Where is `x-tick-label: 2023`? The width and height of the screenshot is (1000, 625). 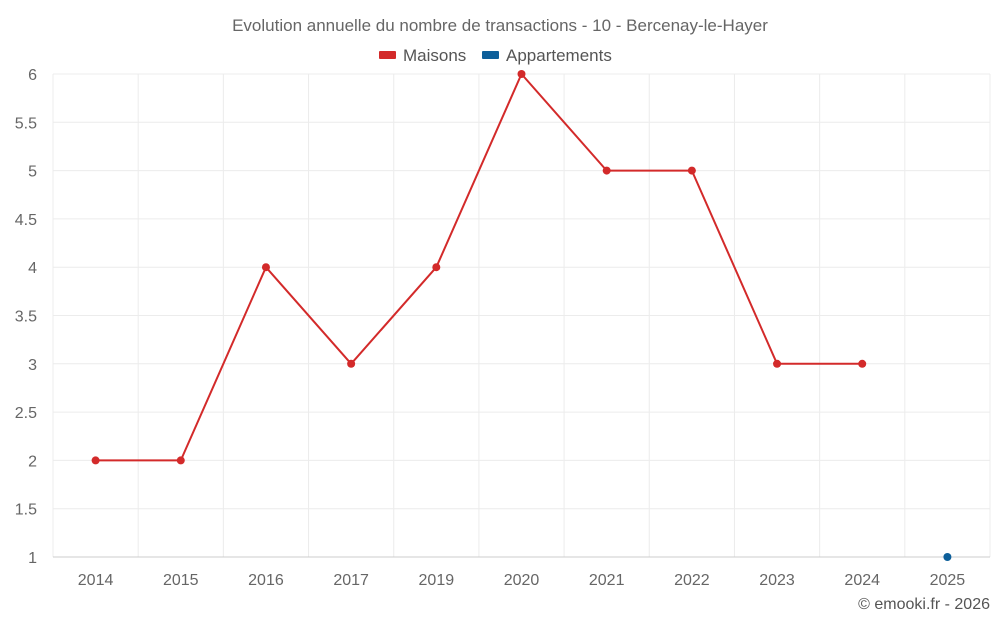 x-tick-label: 2023 is located at coordinates (777, 580).